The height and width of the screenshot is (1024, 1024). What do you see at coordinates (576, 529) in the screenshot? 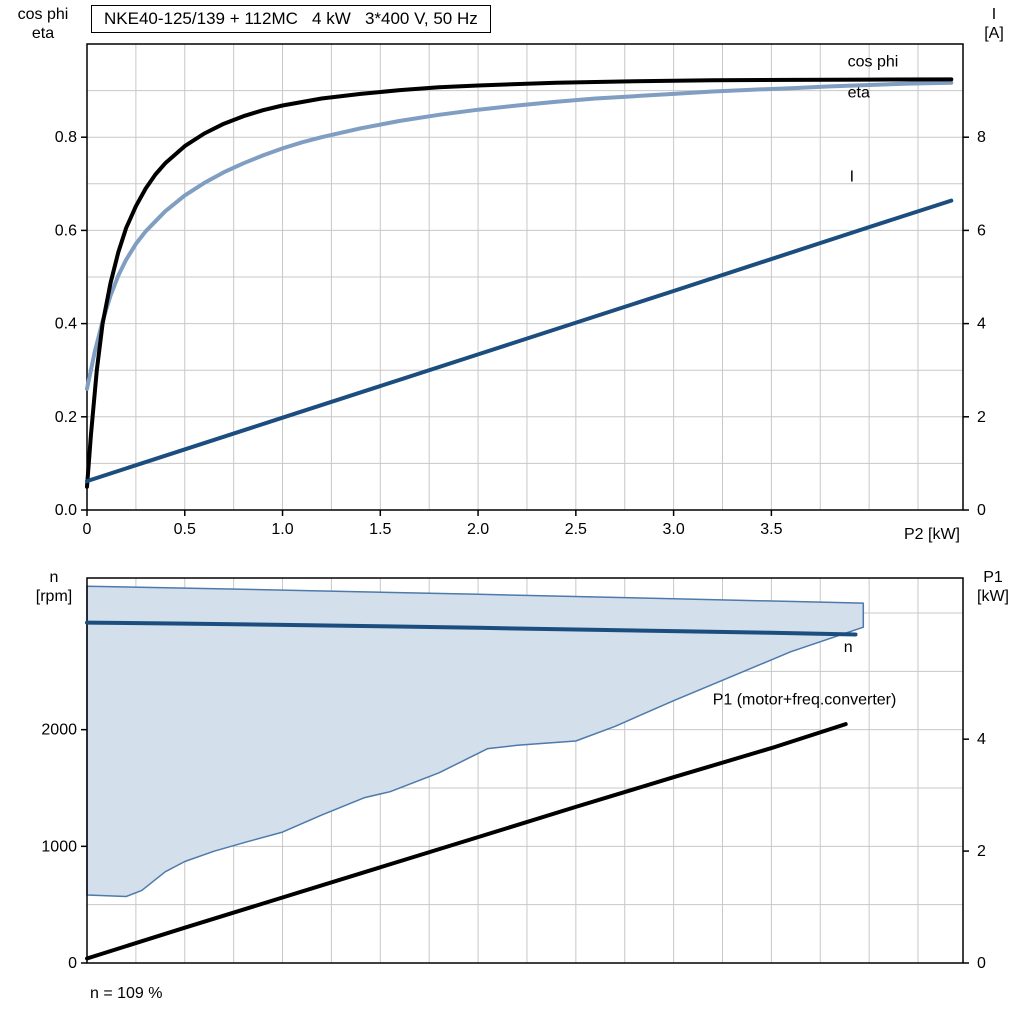
I see `x-tick-label: 2.5` at bounding box center [576, 529].